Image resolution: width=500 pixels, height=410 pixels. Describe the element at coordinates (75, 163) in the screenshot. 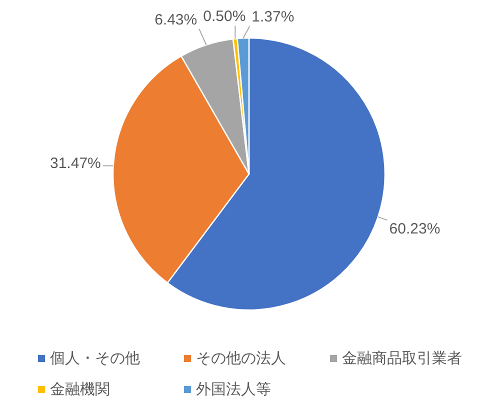

I see `data-label: 31.47%` at that location.